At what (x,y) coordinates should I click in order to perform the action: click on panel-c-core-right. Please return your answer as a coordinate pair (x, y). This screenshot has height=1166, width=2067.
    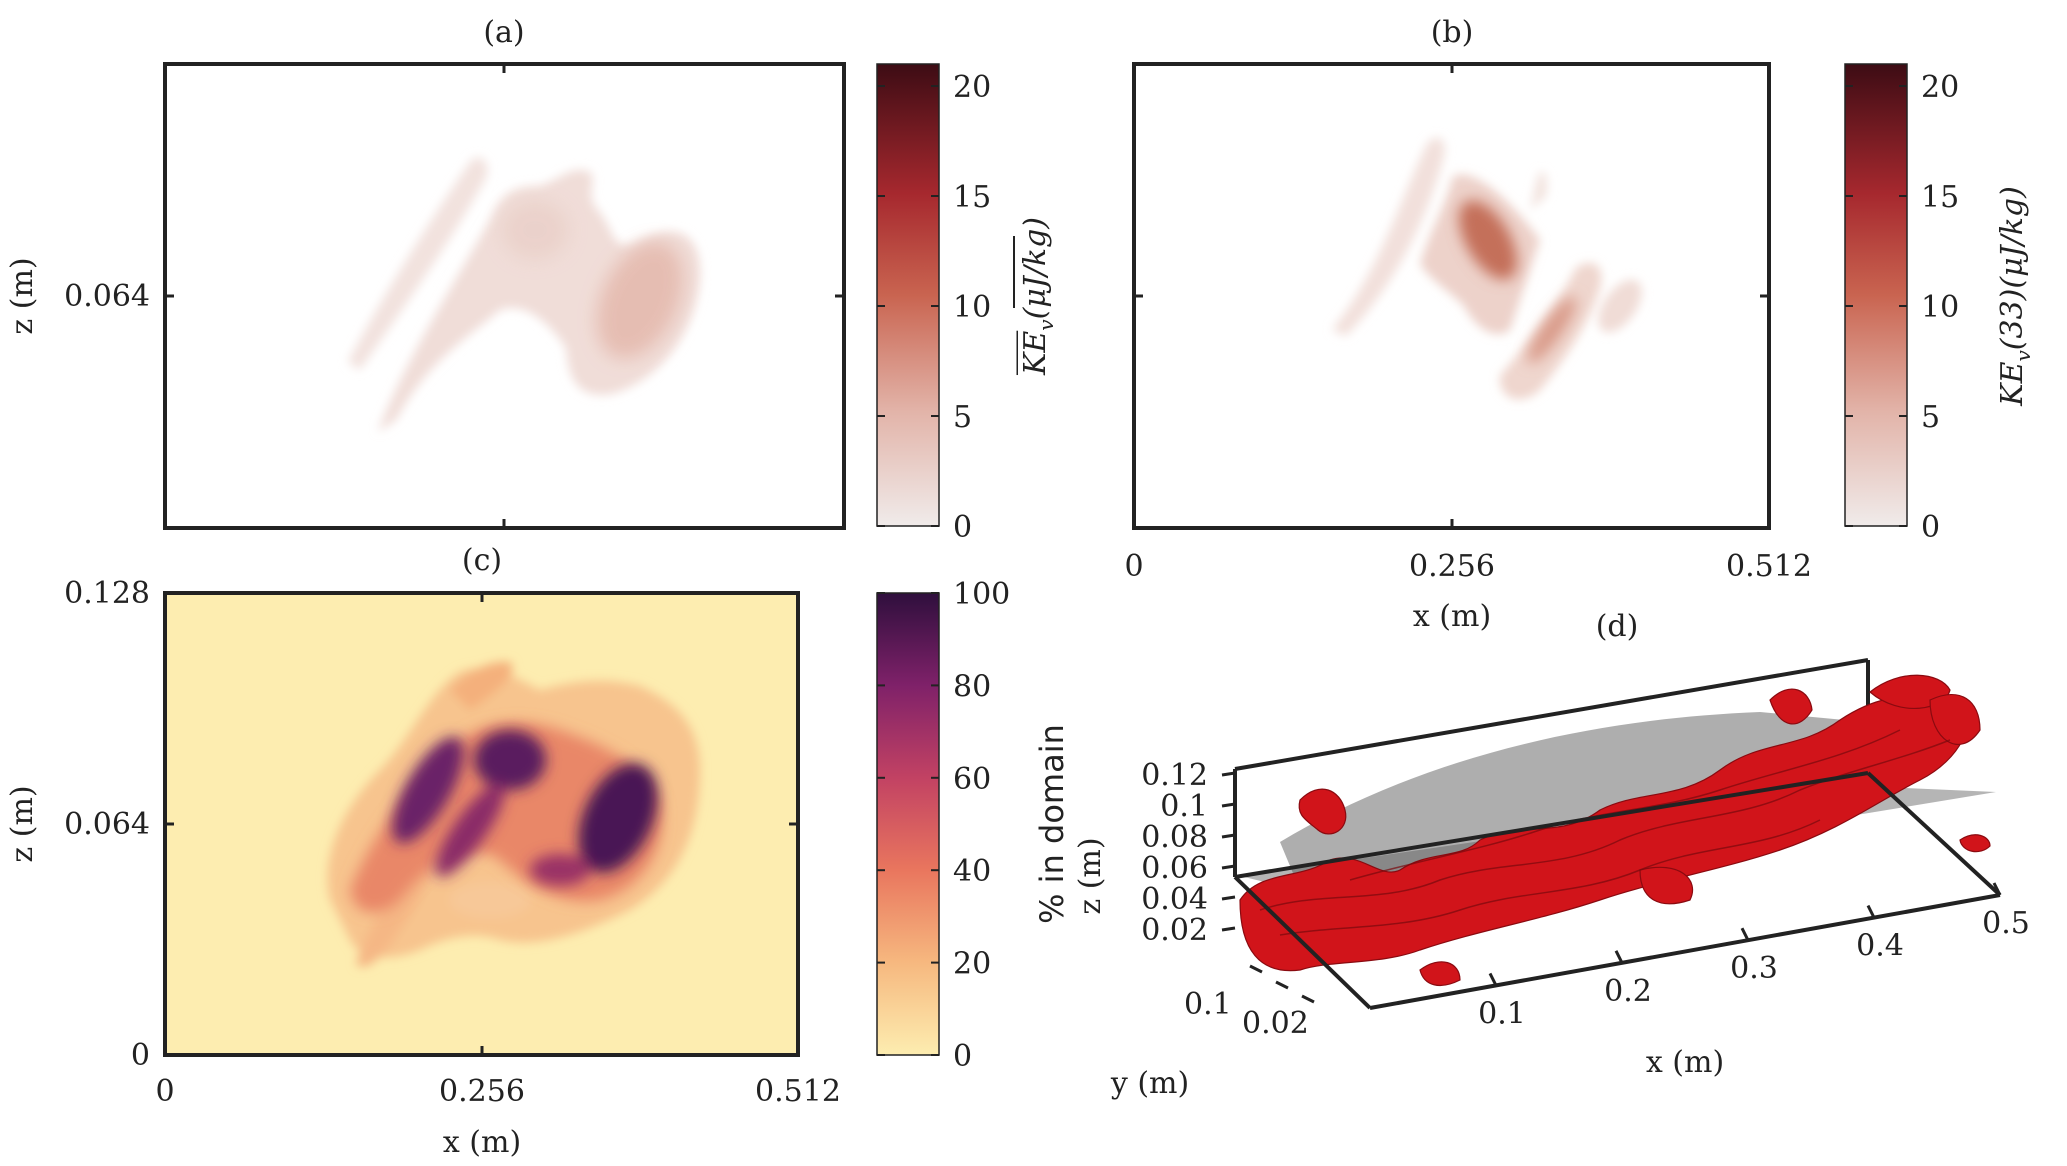
    Looking at the image, I should click on (618, 818).